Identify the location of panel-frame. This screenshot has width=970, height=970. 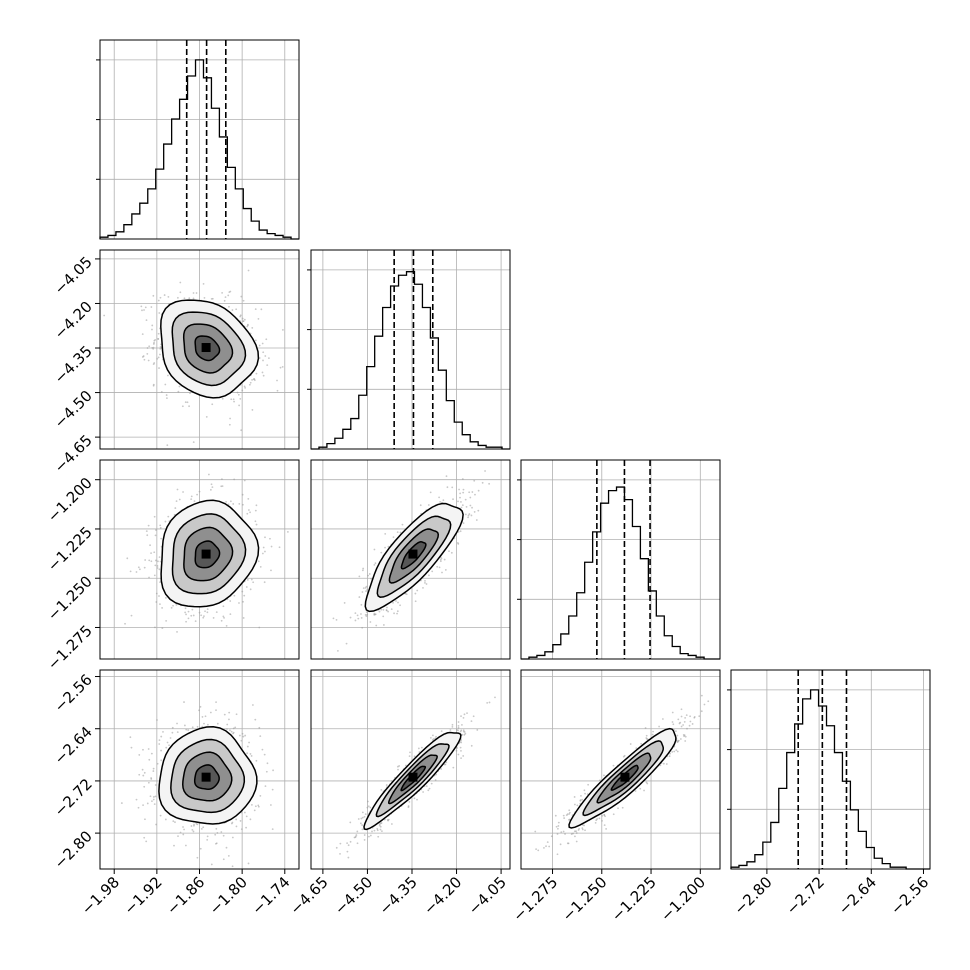
(830, 769).